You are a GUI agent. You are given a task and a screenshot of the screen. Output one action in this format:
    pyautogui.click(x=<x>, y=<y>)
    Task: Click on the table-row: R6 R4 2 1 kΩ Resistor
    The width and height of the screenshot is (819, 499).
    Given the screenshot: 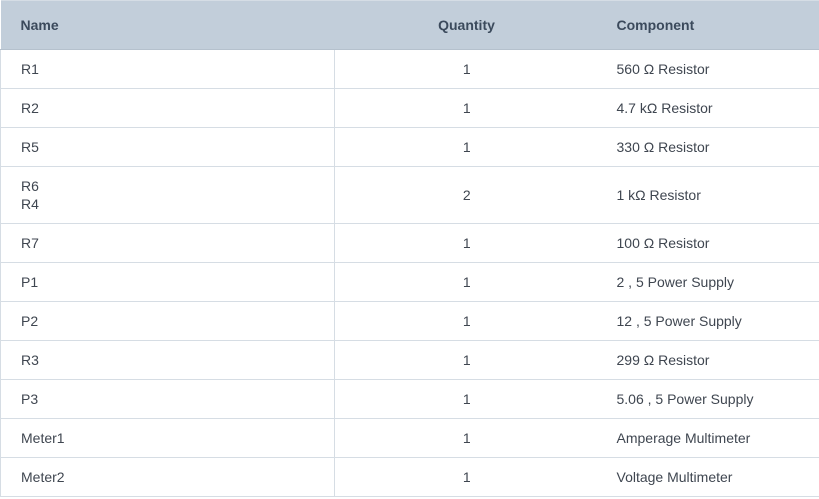 What is the action you would take?
    pyautogui.click(x=409, y=195)
    